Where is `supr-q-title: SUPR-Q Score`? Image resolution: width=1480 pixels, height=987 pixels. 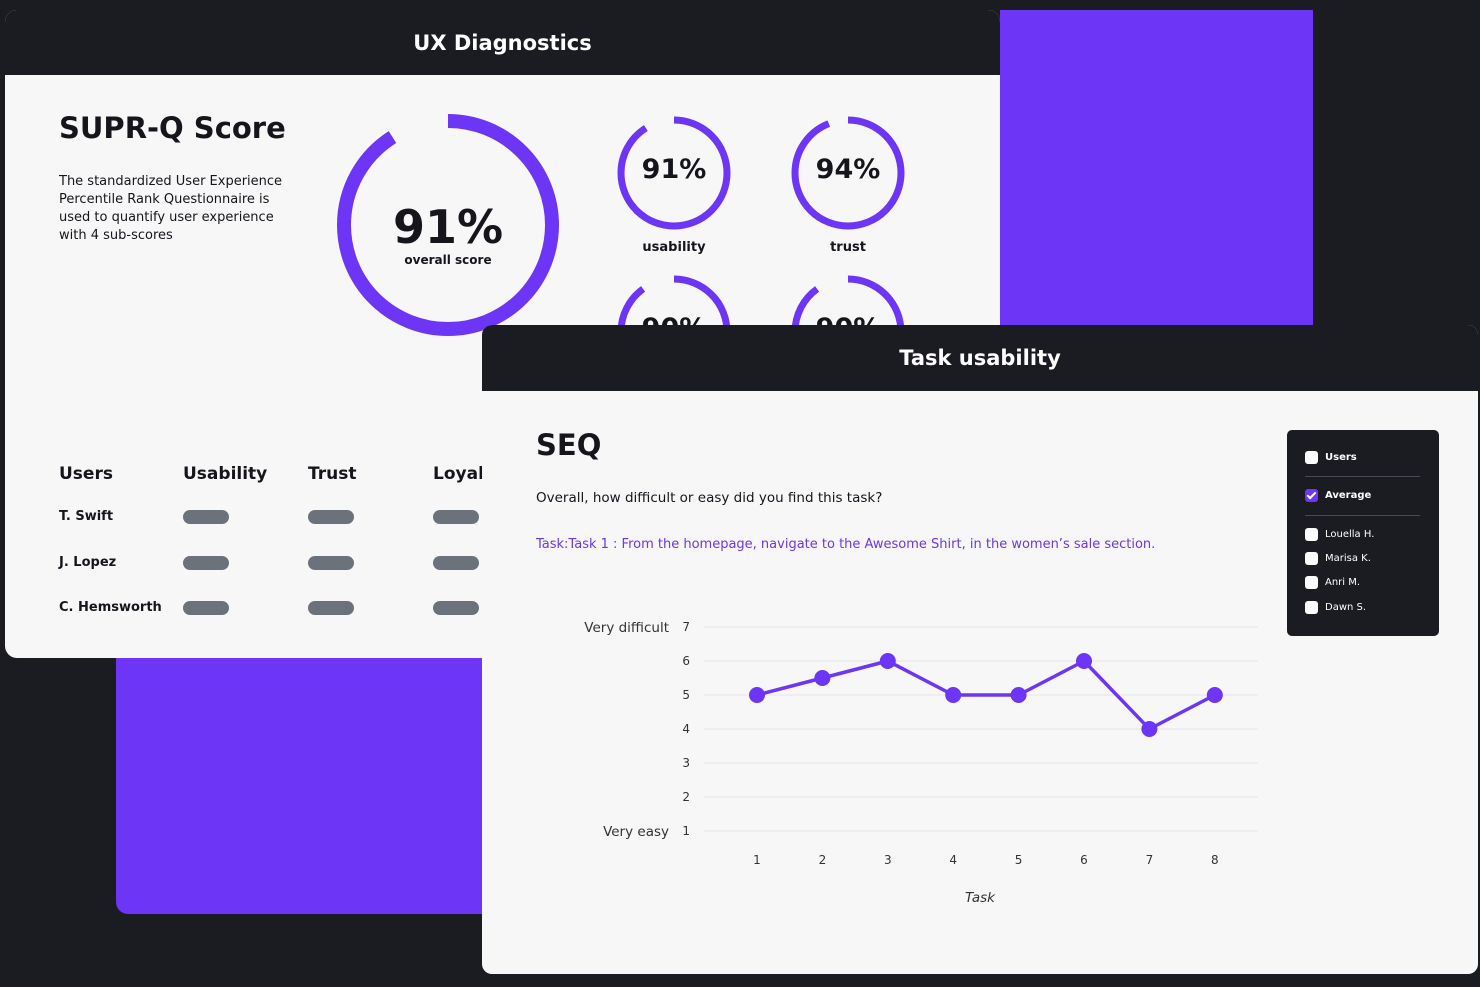 supr-q-title: SUPR-Q Score is located at coordinates (172, 128).